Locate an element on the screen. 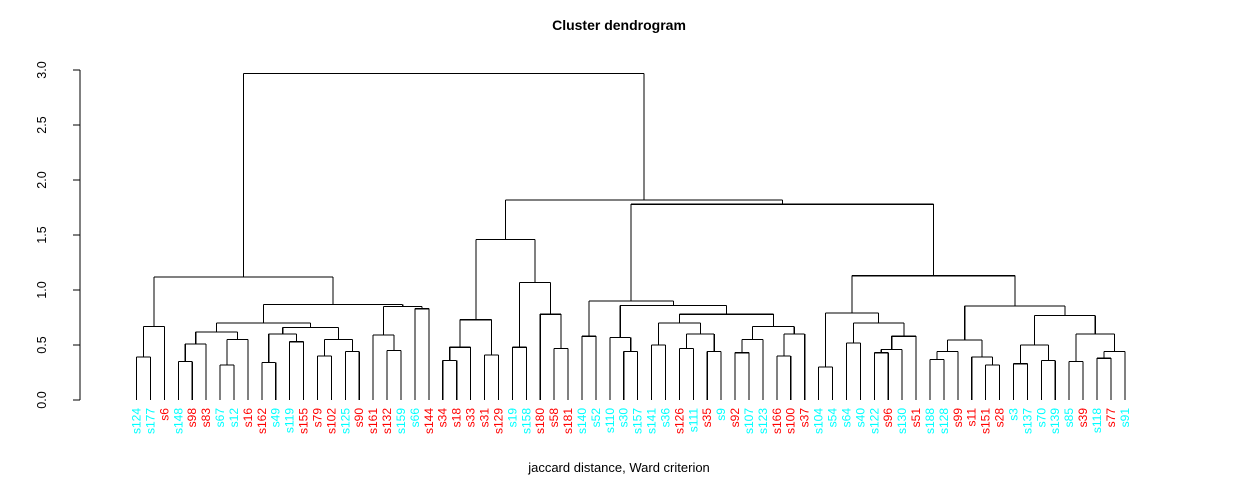  leaf-label-s36: s36 is located at coordinates (666, 418).